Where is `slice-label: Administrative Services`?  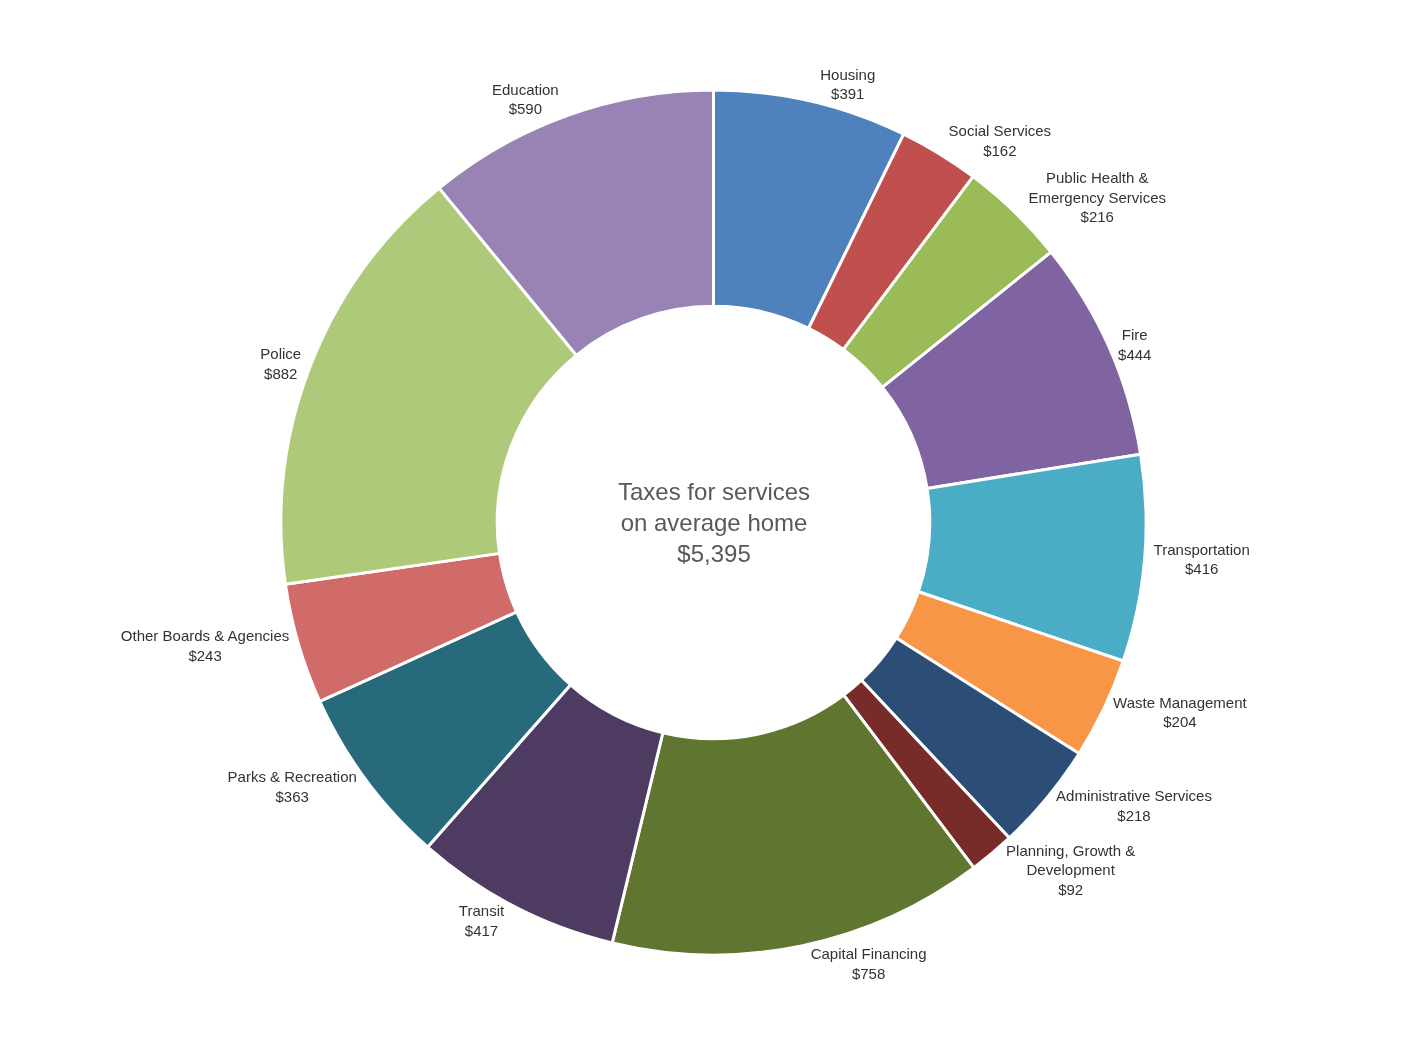 slice-label: Administrative Services is located at coordinates (1134, 796).